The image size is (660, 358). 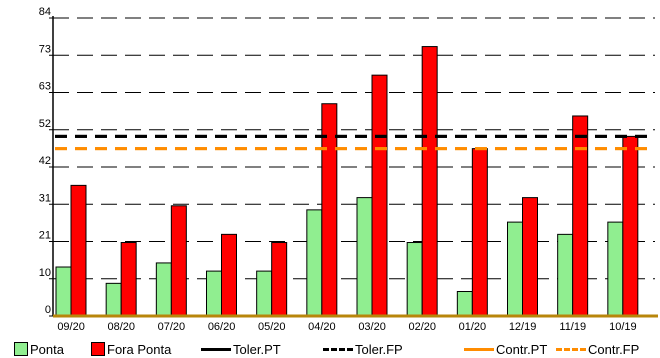 What do you see at coordinates (45, 49) in the screenshot?
I see `y-tick-label: 73` at bounding box center [45, 49].